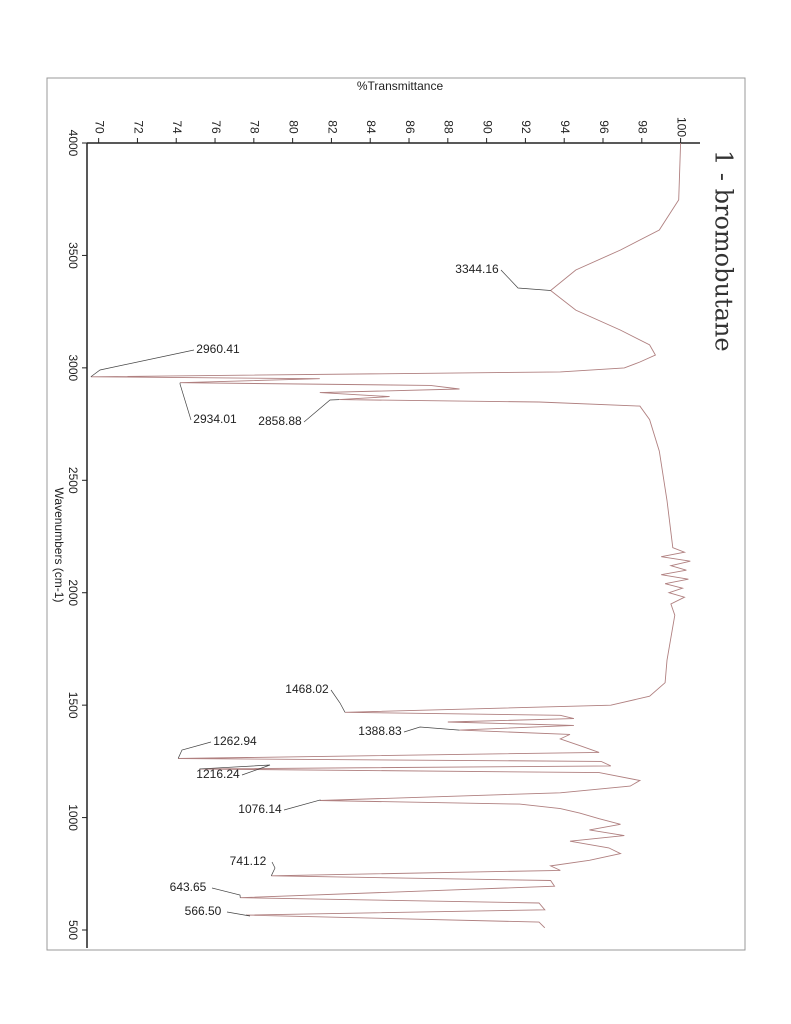  Describe the element at coordinates (235, 741) in the screenshot. I see `peak-label: 1262.94` at that location.